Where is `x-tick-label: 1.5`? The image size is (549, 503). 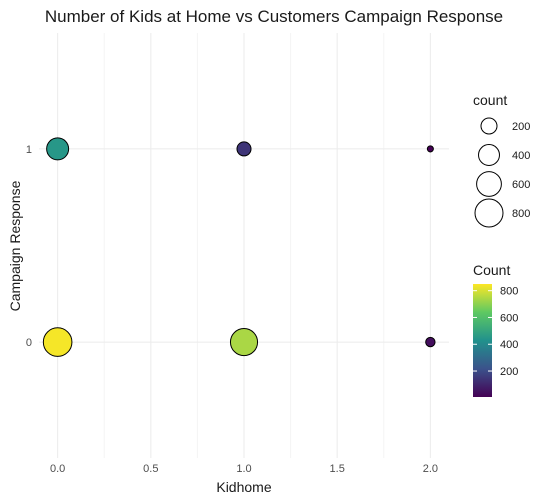
x-tick-label: 1.5 is located at coordinates (337, 469).